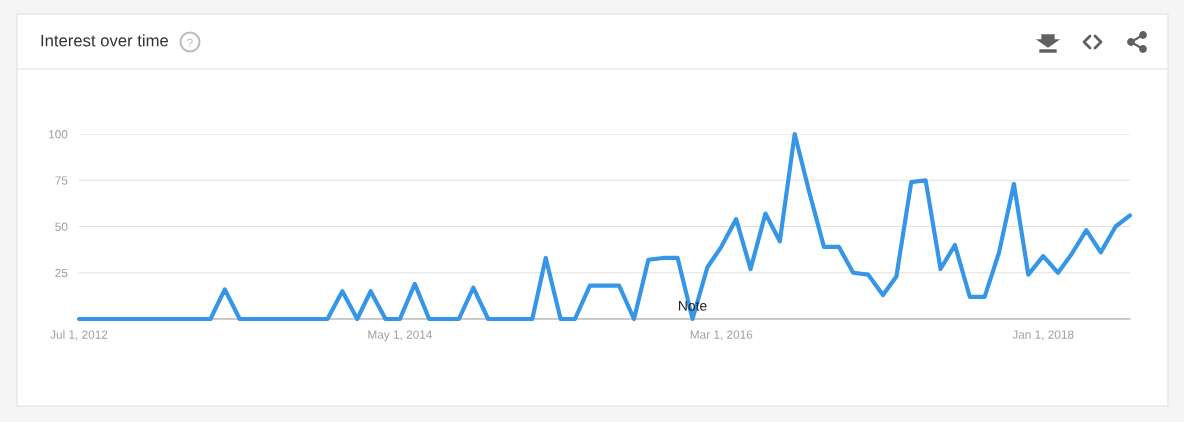 The image size is (1184, 422). Describe the element at coordinates (58, 134) in the screenshot. I see `y-tick-label: 100` at that location.